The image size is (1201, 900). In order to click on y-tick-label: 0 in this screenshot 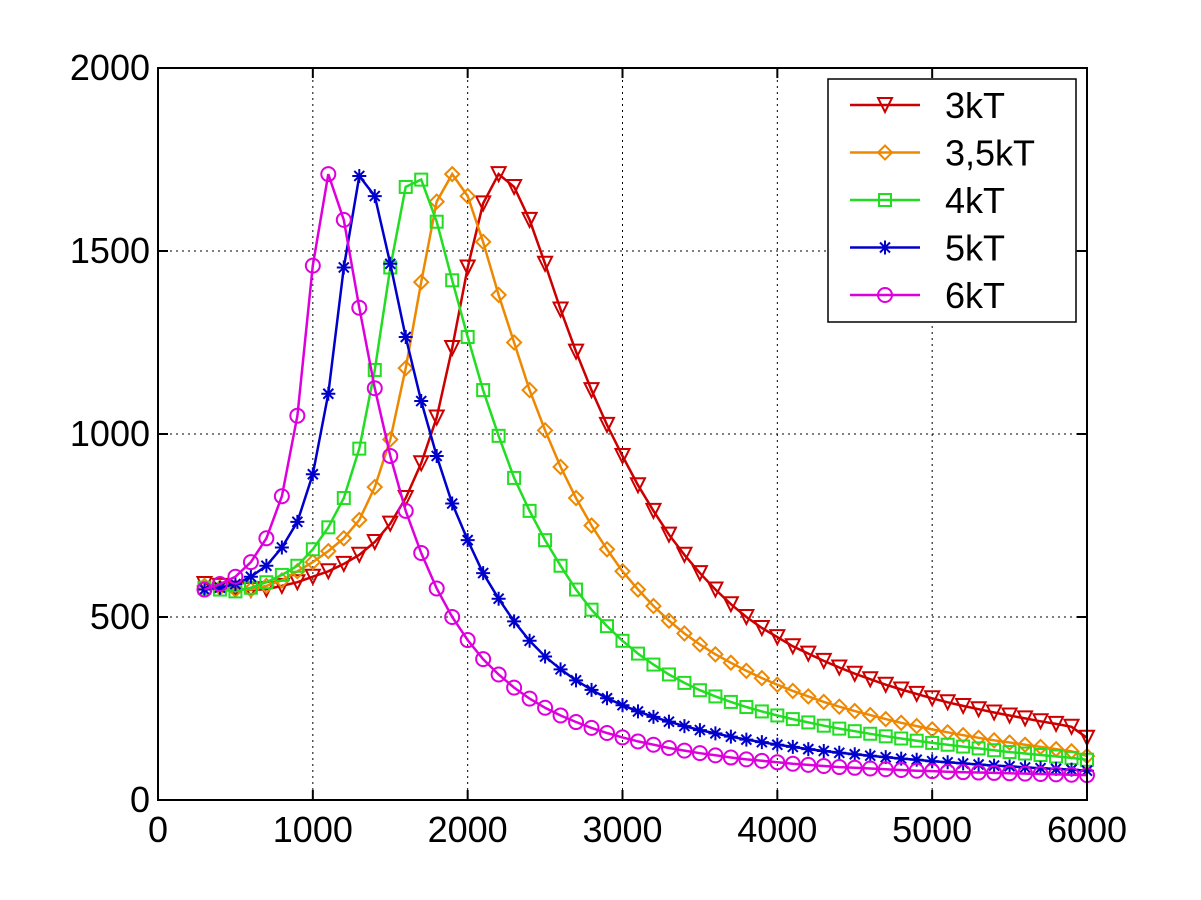, I will do `click(140, 799)`.